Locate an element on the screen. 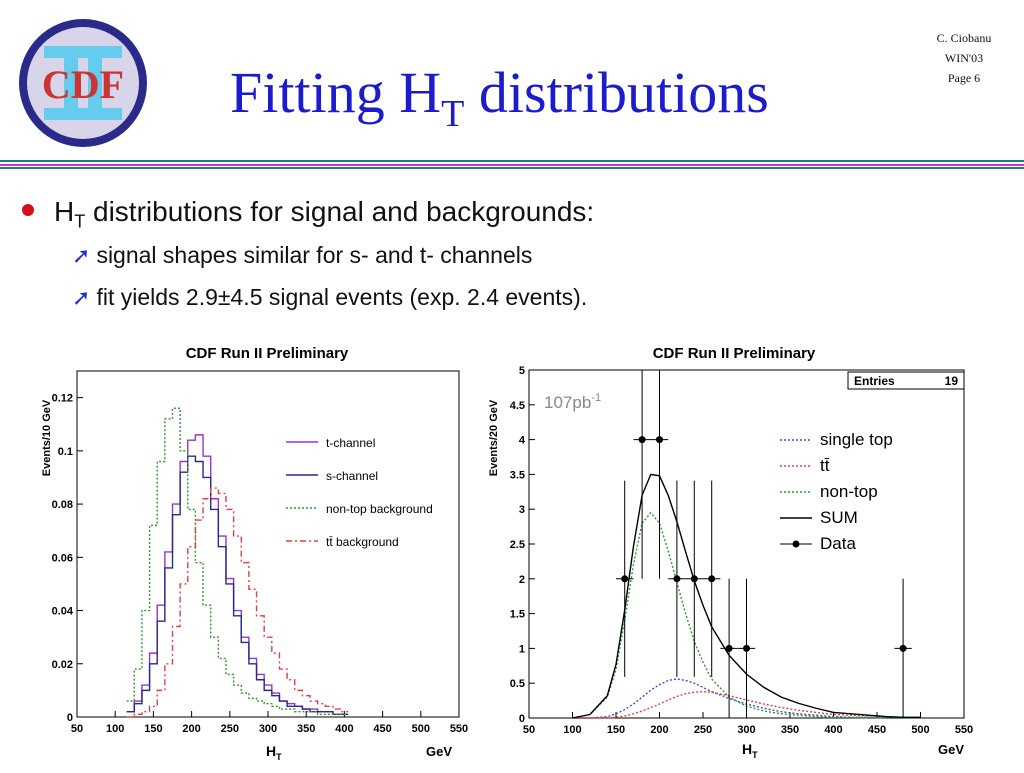 This screenshot has height=773, width=1024. legend-label: tt̄ is located at coordinates (825, 465).